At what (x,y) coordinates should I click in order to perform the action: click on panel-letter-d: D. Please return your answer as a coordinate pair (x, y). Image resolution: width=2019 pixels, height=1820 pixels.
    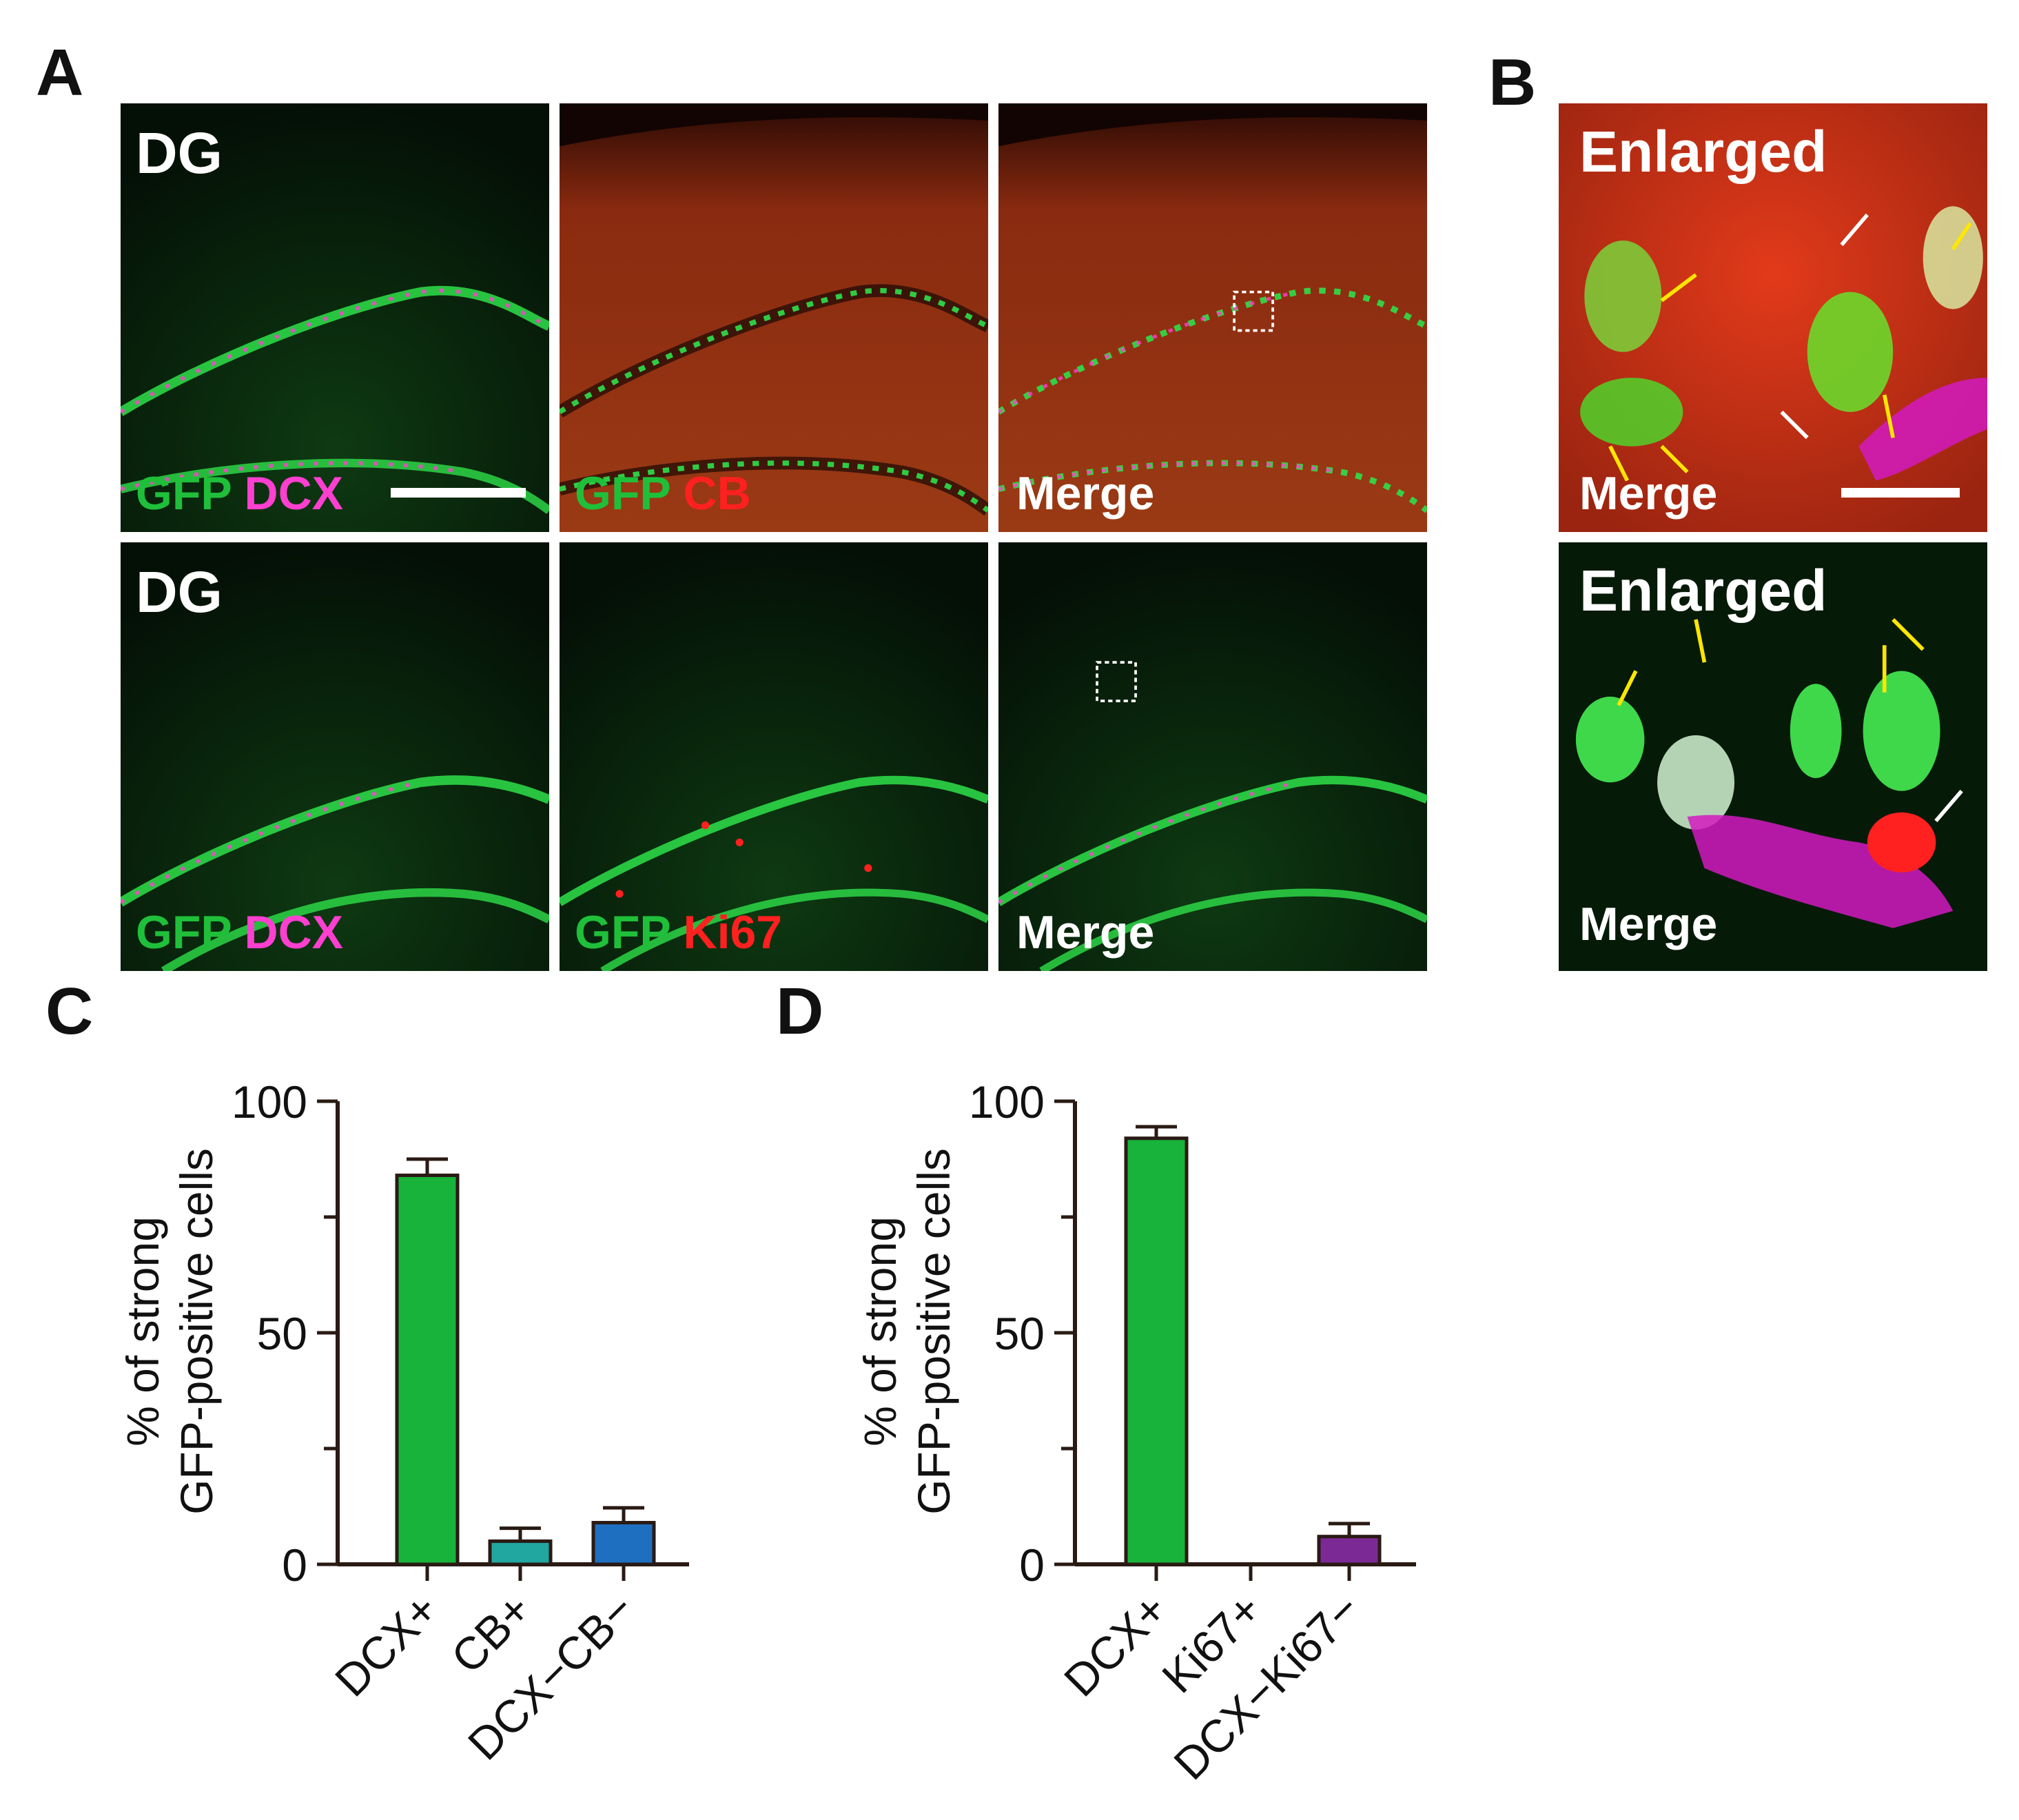
    Looking at the image, I should click on (800, 1011).